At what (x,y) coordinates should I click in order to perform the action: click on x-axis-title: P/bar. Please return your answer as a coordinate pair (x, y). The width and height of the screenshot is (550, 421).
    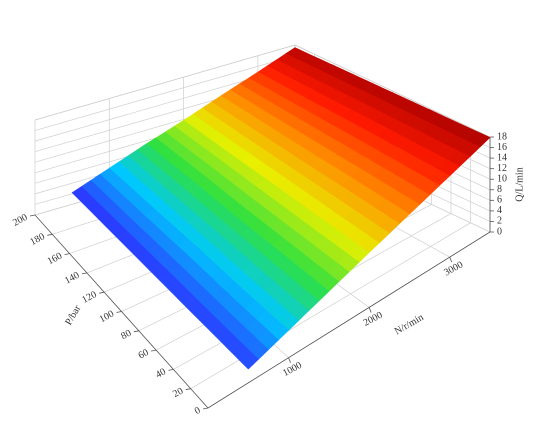
    Looking at the image, I should click on (73, 315).